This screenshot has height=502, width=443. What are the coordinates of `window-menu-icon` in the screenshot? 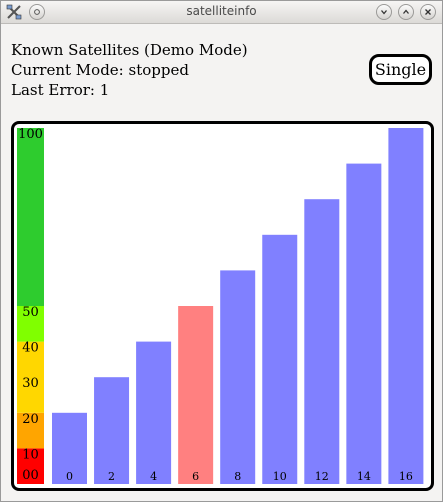 It's located at (37, 12).